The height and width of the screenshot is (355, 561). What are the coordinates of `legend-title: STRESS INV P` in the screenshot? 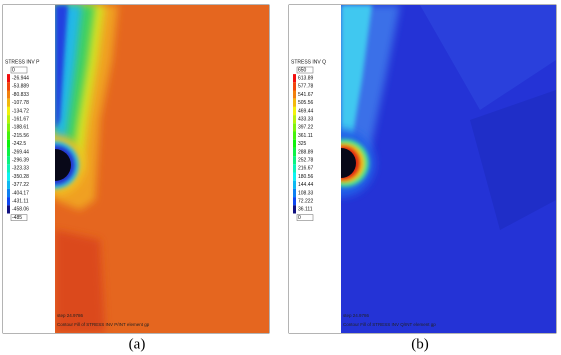 It's located at (22, 62).